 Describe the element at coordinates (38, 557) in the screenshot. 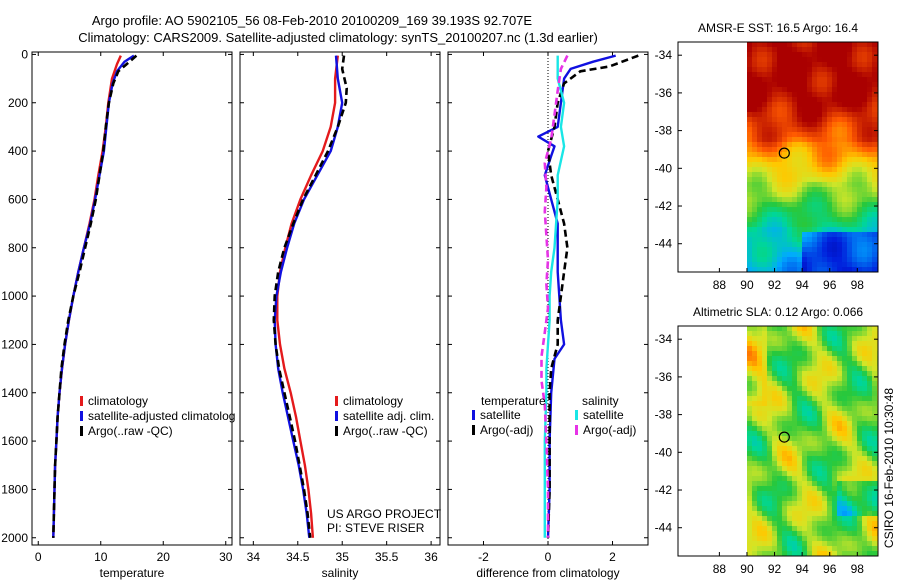

I see `x-tick-label: 0` at that location.